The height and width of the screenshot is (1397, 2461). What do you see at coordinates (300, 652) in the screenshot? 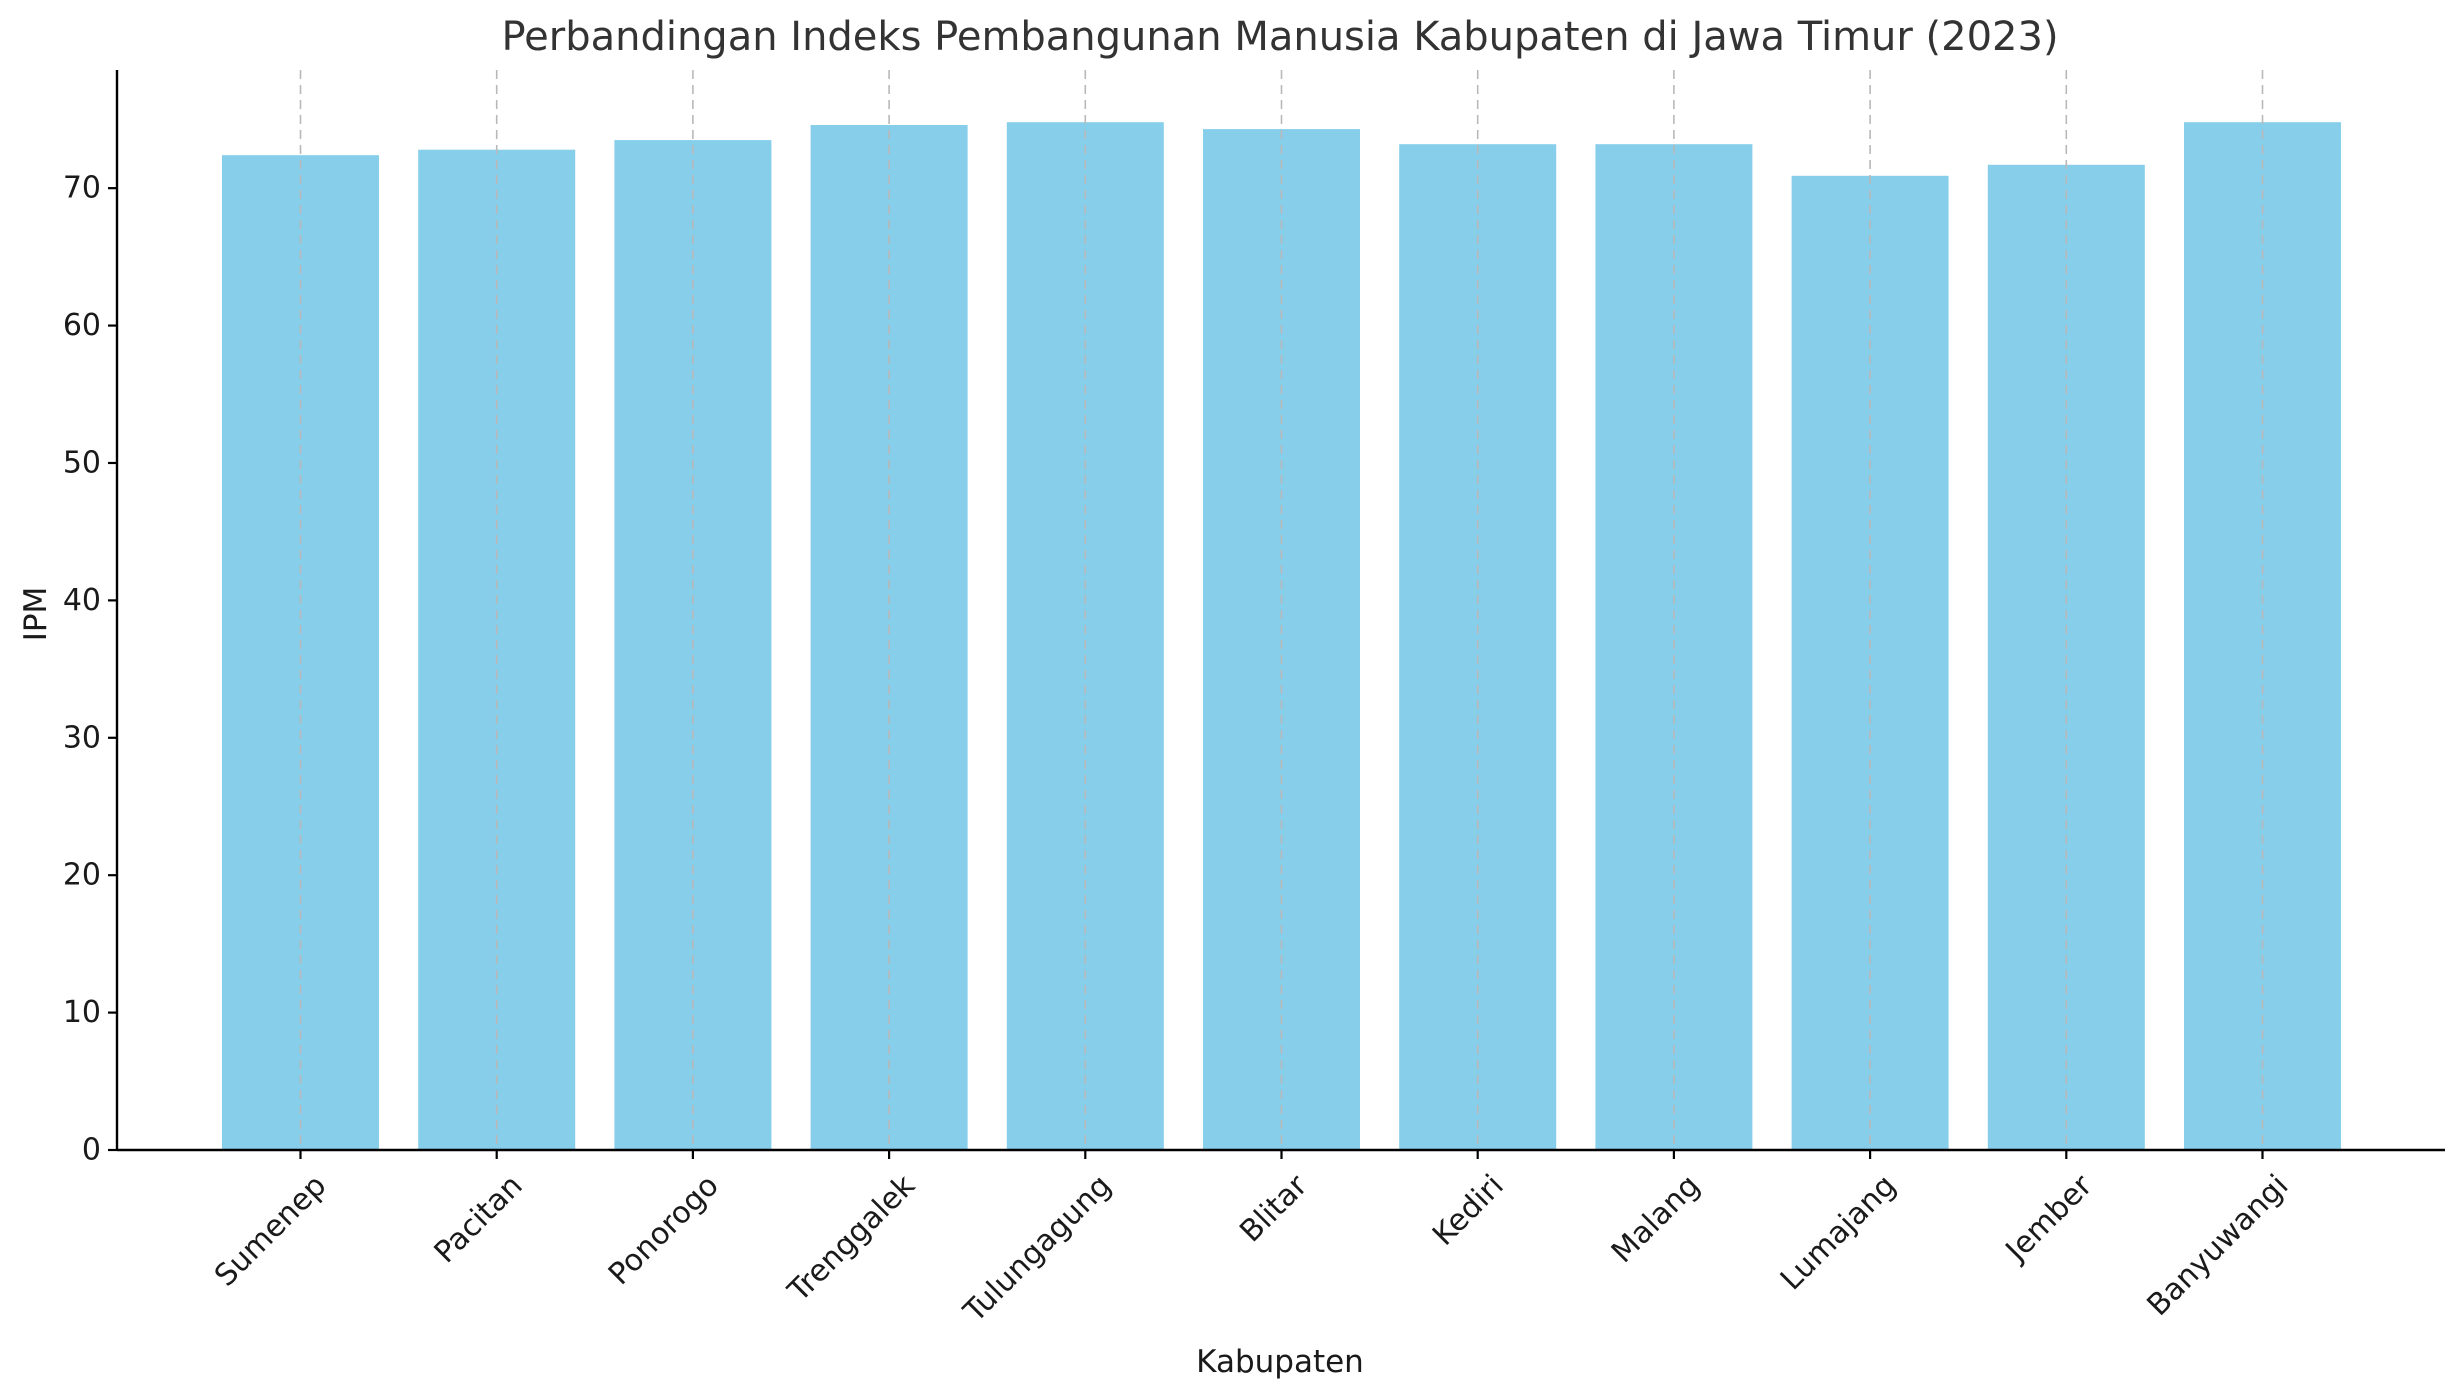
I see `bar-sumenep` at bounding box center [300, 652].